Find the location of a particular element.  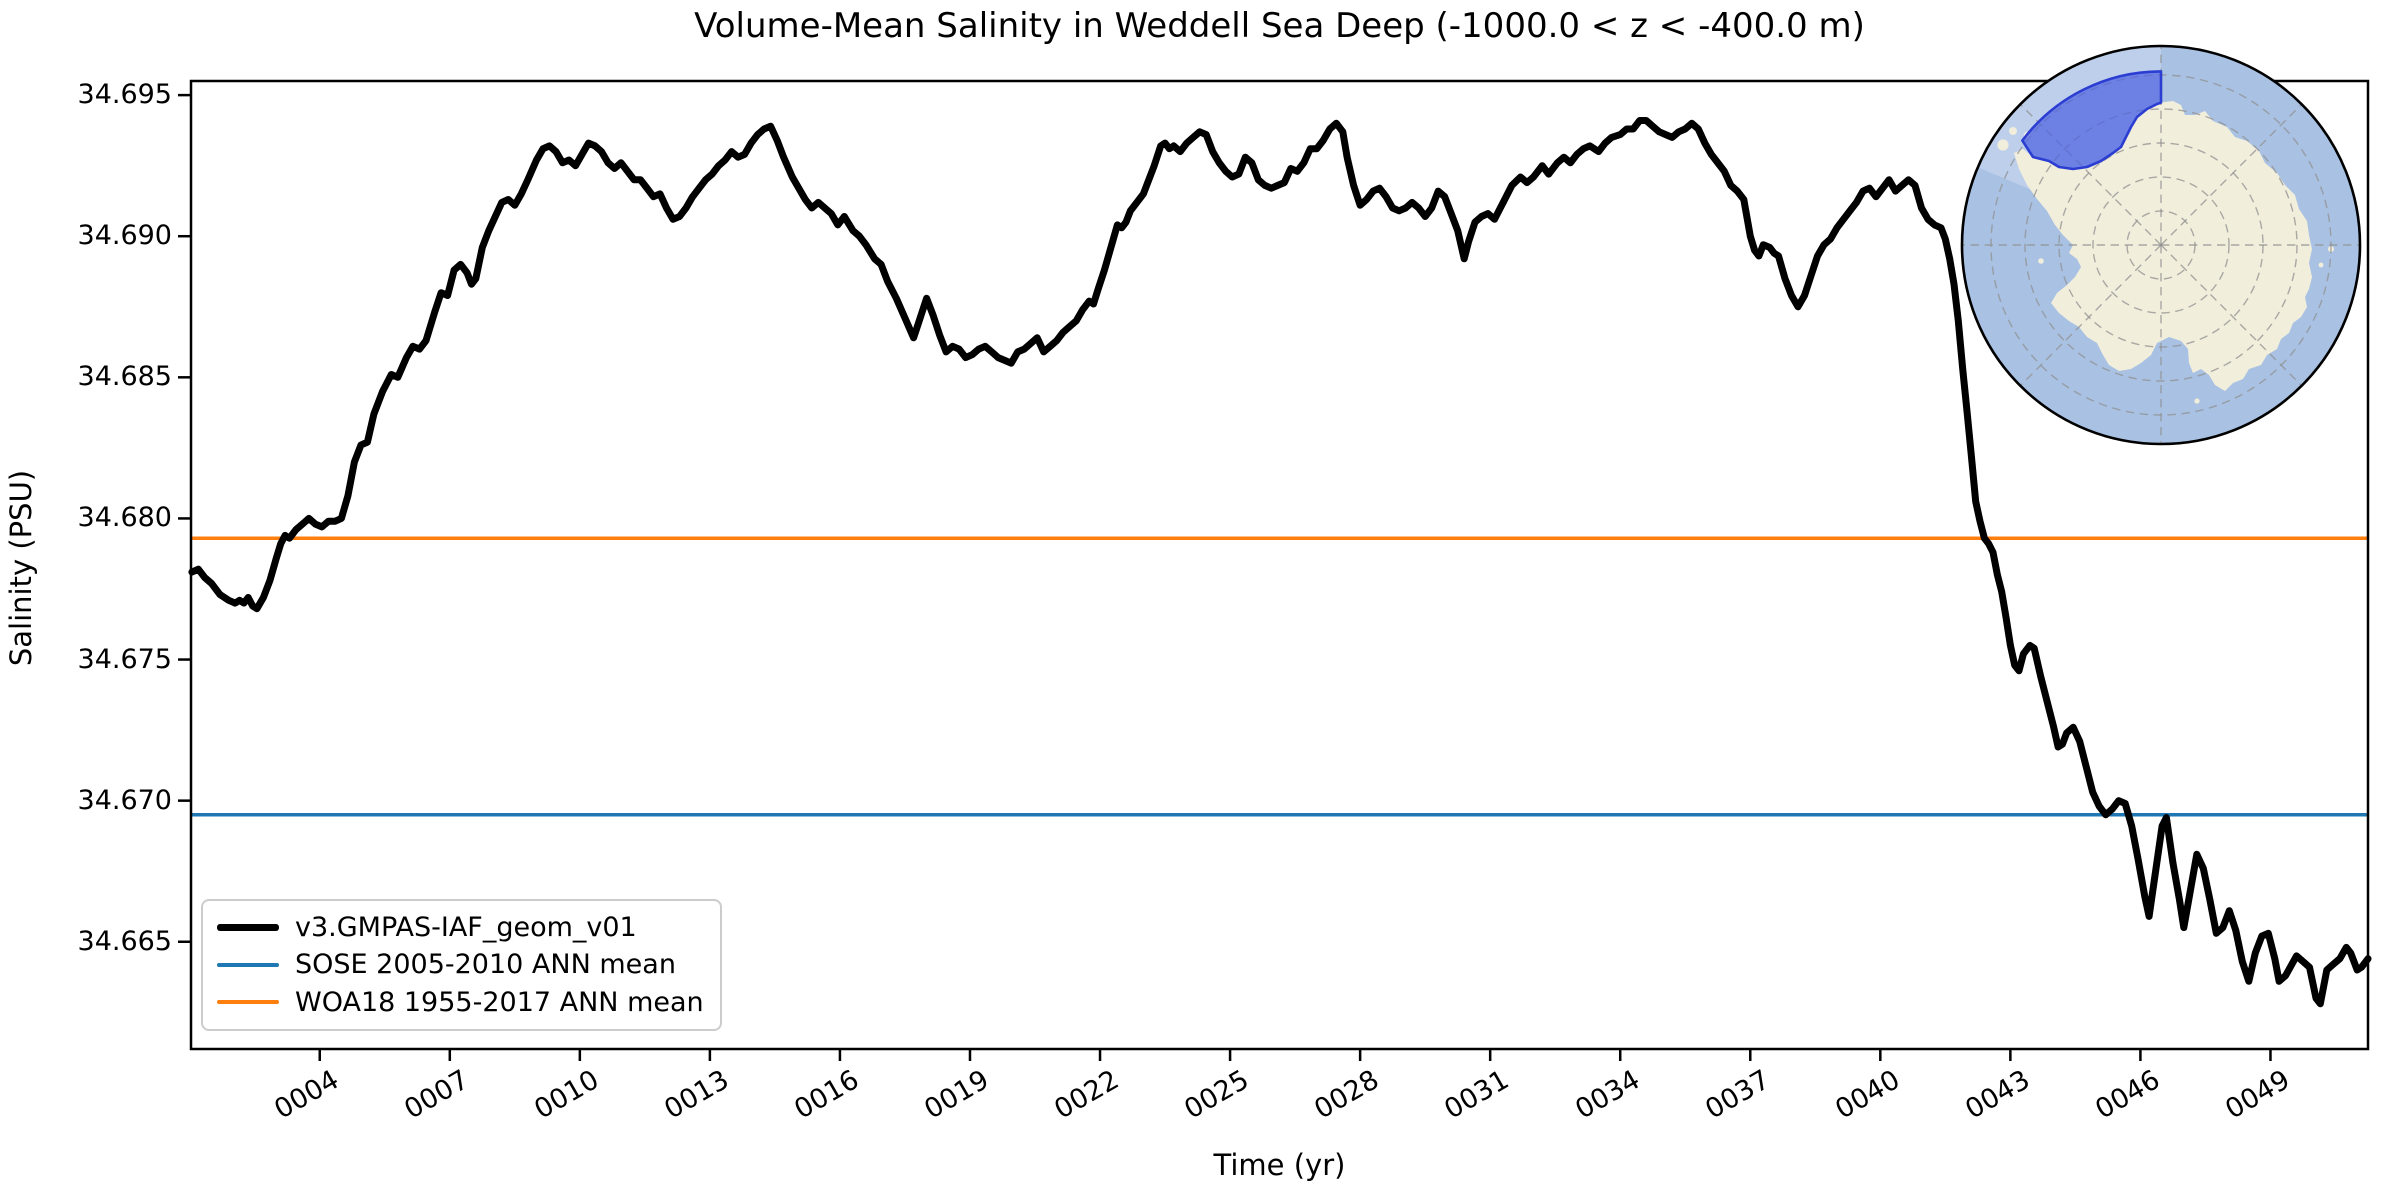

legend-label-woa18: WOA18 1955-2017 ANN mean is located at coordinates (499, 1002).